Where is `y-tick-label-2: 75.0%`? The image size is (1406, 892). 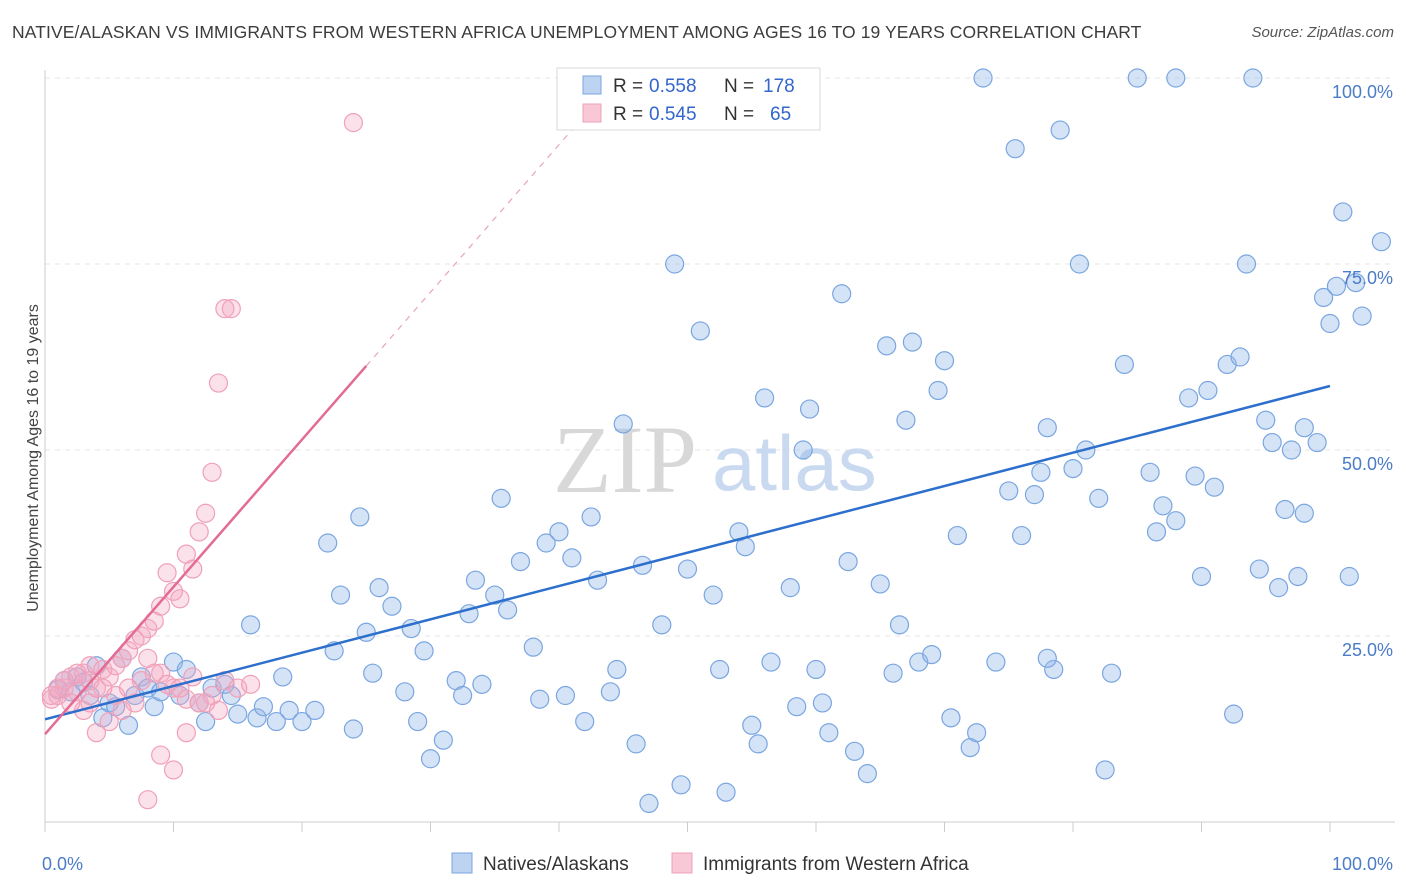 y-tick-label-2: 75.0% is located at coordinates (1367, 278).